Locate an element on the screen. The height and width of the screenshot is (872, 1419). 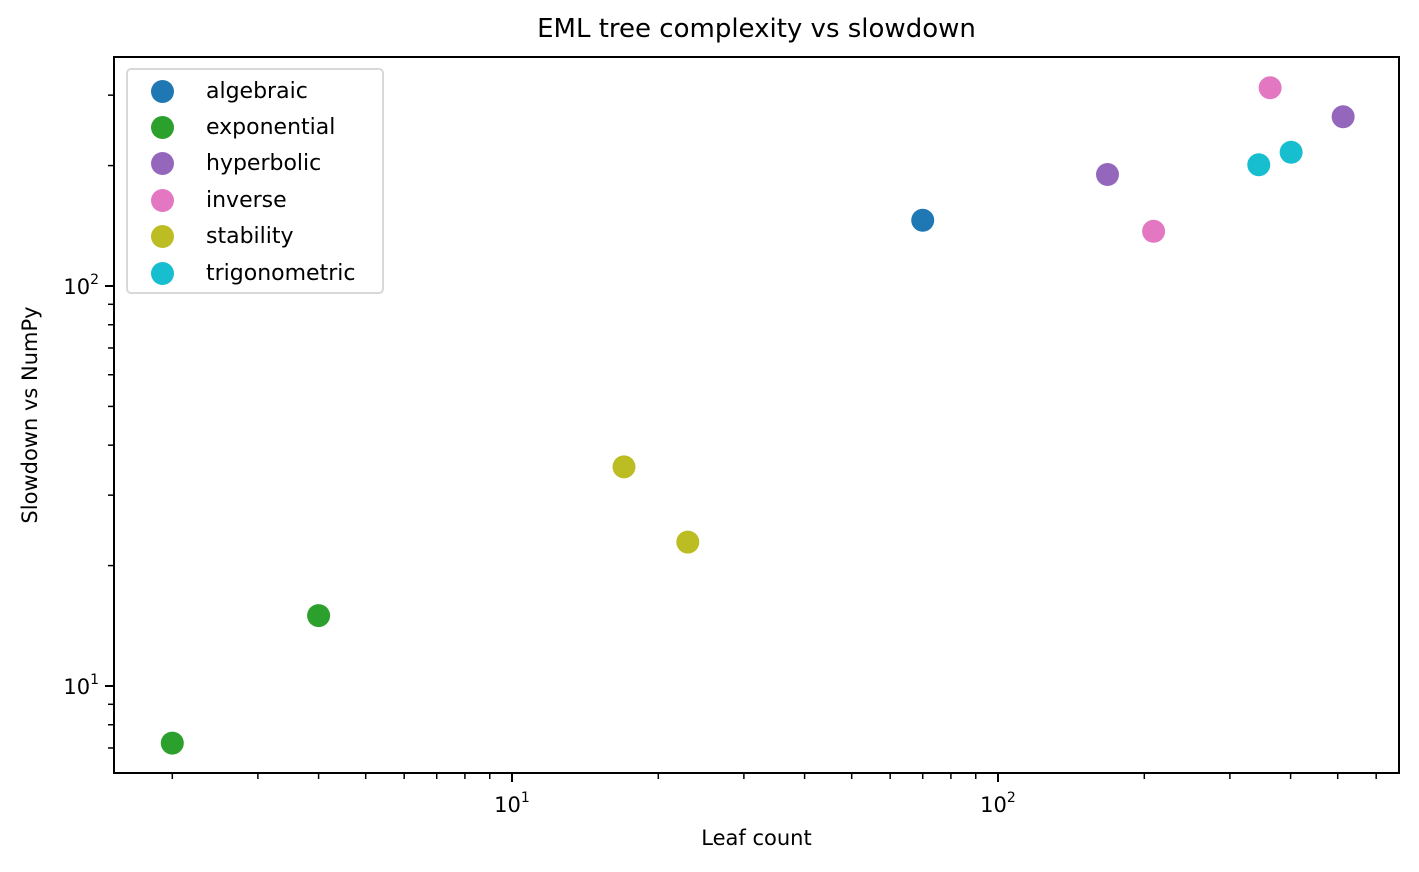
y-axis-ticks: 101 102 is located at coordinates (88, 421).